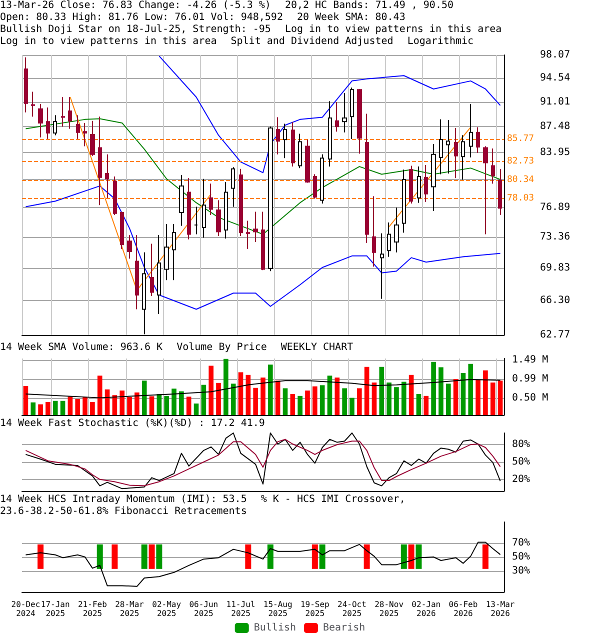 This screenshot has width=600, height=640. What do you see at coordinates (93, 609) in the screenshot?
I see `x-tick-label: 21-Feb 2025` at bounding box center [93, 609].